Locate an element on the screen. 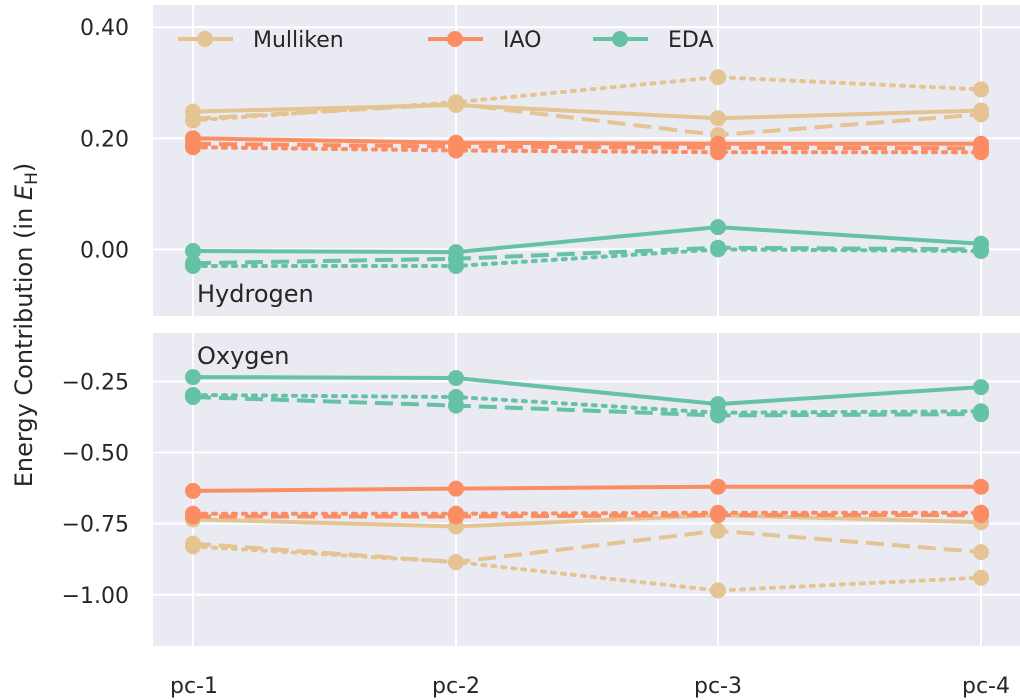 This screenshot has width=1020, height=700. y-tick-label: 0.00 is located at coordinates (104, 250).